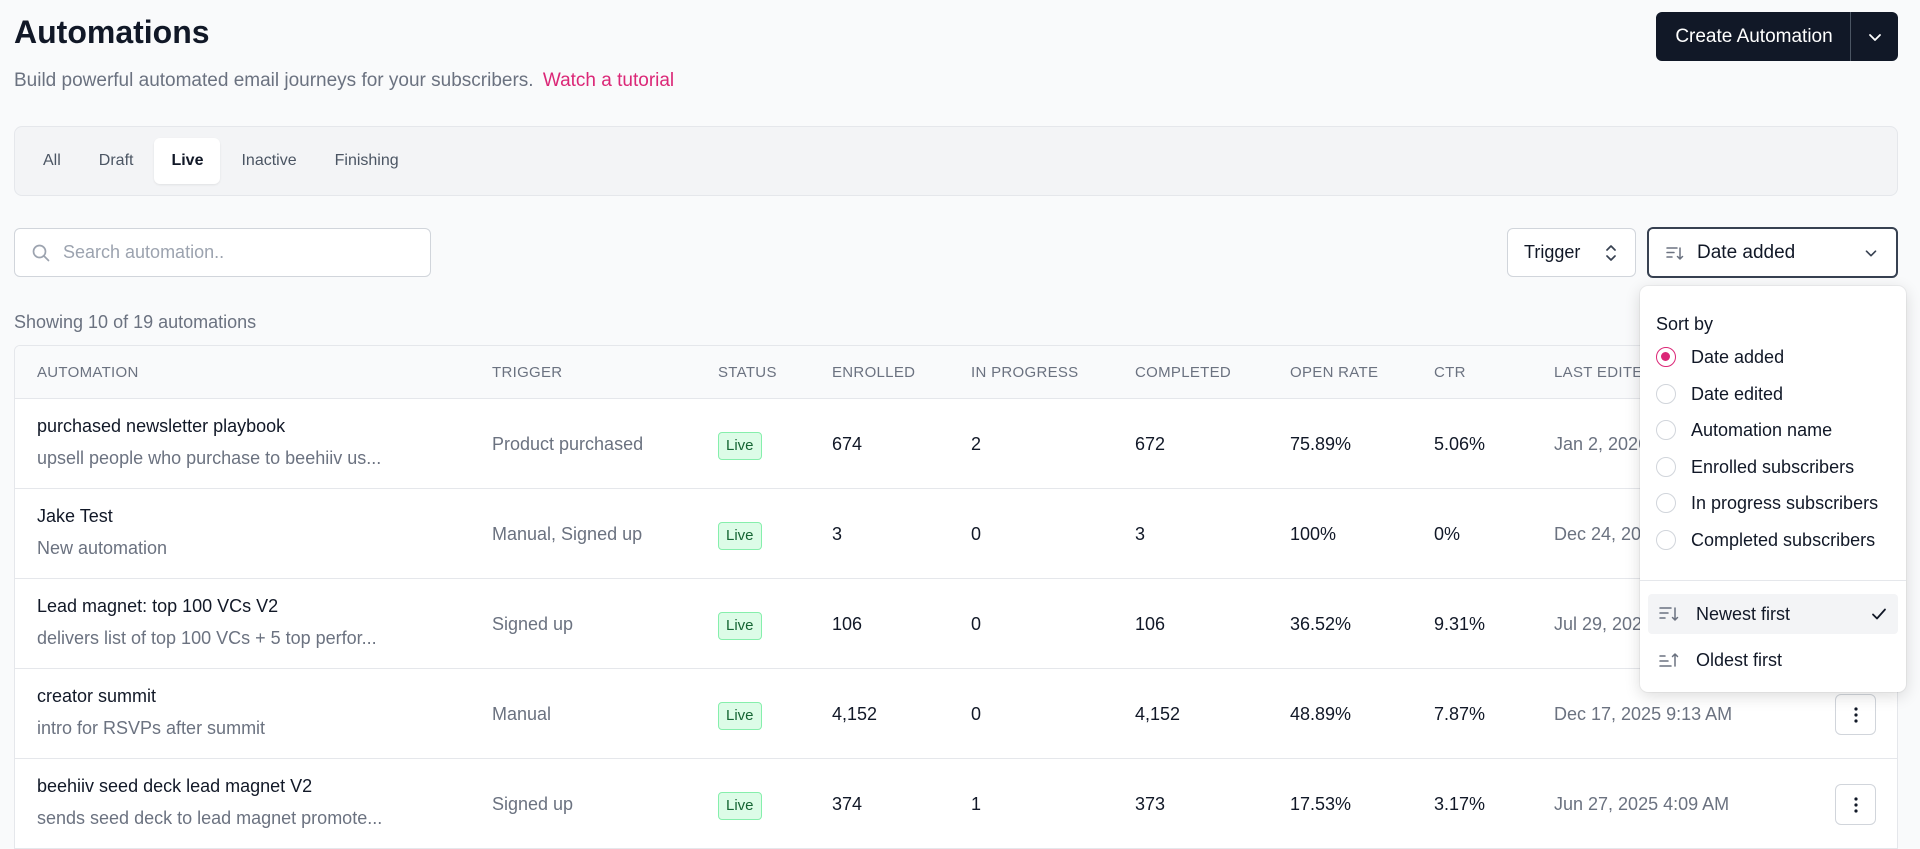  What do you see at coordinates (161, 426) in the screenshot?
I see `automation-name: purchased newsletter playbook` at bounding box center [161, 426].